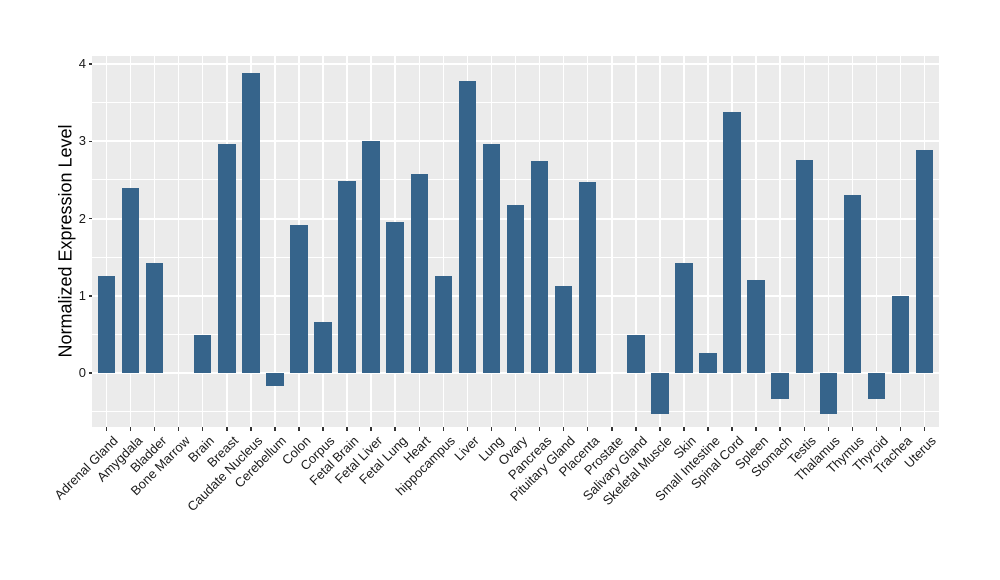  Describe the element at coordinates (660, 393) in the screenshot. I see `bar-skeletal-muscle` at that location.